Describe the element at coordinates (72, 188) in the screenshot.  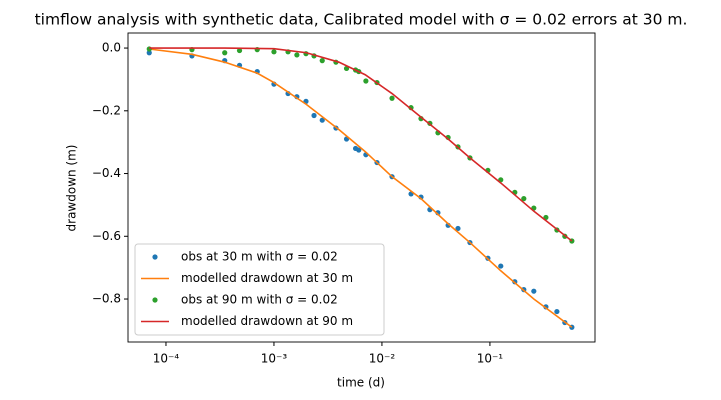
I see `y-axis-label: drawdown (m)` at that location.